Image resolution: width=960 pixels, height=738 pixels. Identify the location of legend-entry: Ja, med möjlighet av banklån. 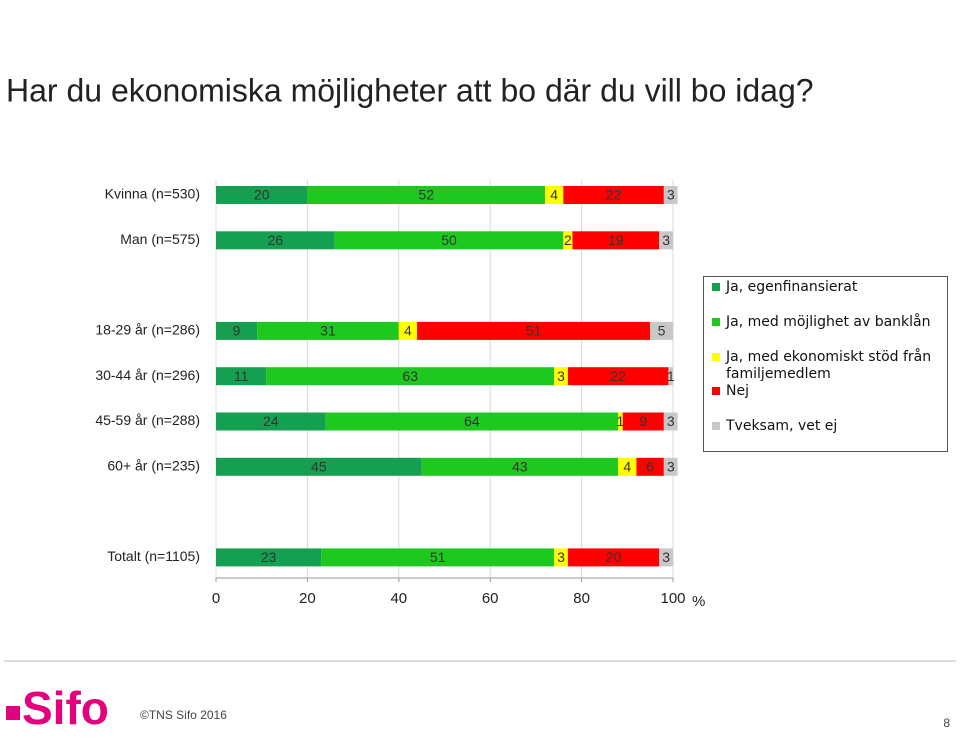
(829, 322).